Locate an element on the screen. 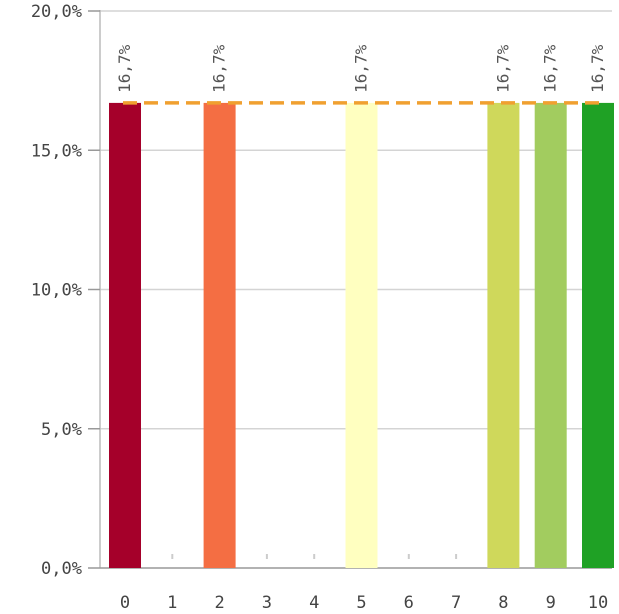  y-axis-ticks: 0,0% 5,0% 10,0% 15,0% 20,0% is located at coordinates (65, 290).